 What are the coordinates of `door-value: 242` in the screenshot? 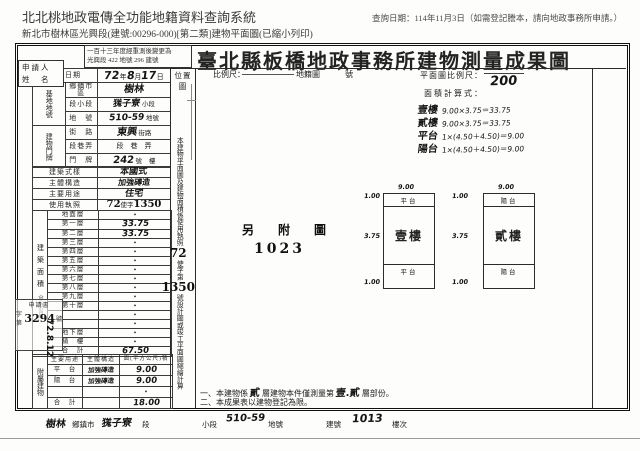 It's located at (123, 160).